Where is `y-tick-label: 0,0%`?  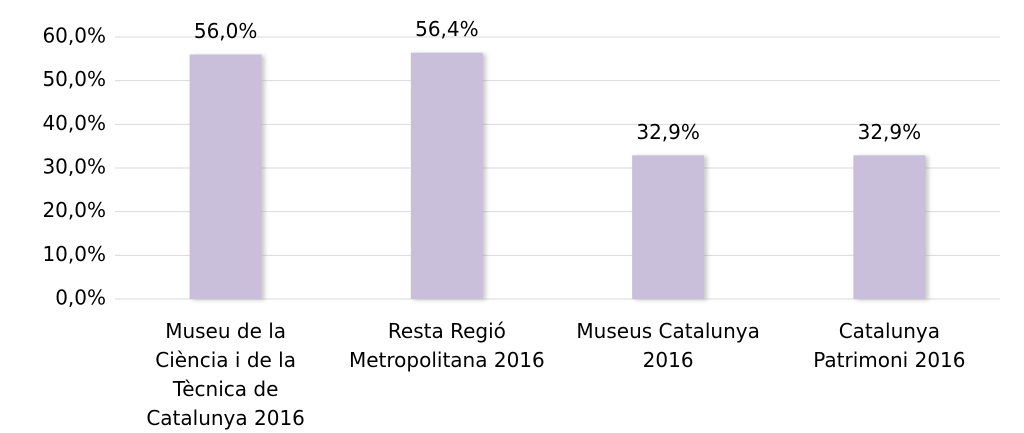 y-tick-label: 0,0% is located at coordinates (80, 298).